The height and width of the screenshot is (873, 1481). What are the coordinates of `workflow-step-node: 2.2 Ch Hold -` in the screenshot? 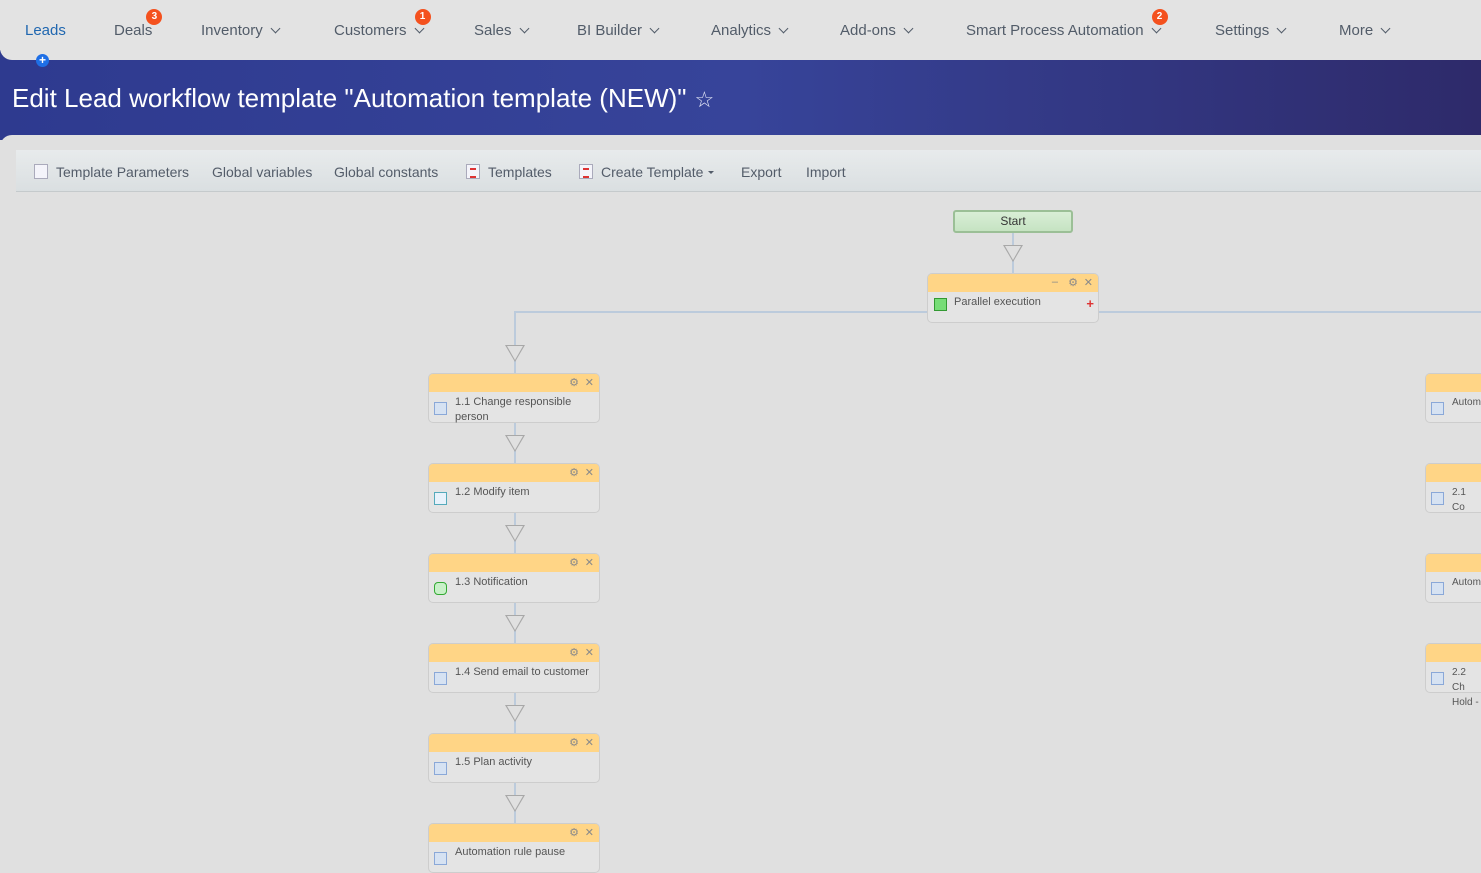 It's located at (1453, 675).